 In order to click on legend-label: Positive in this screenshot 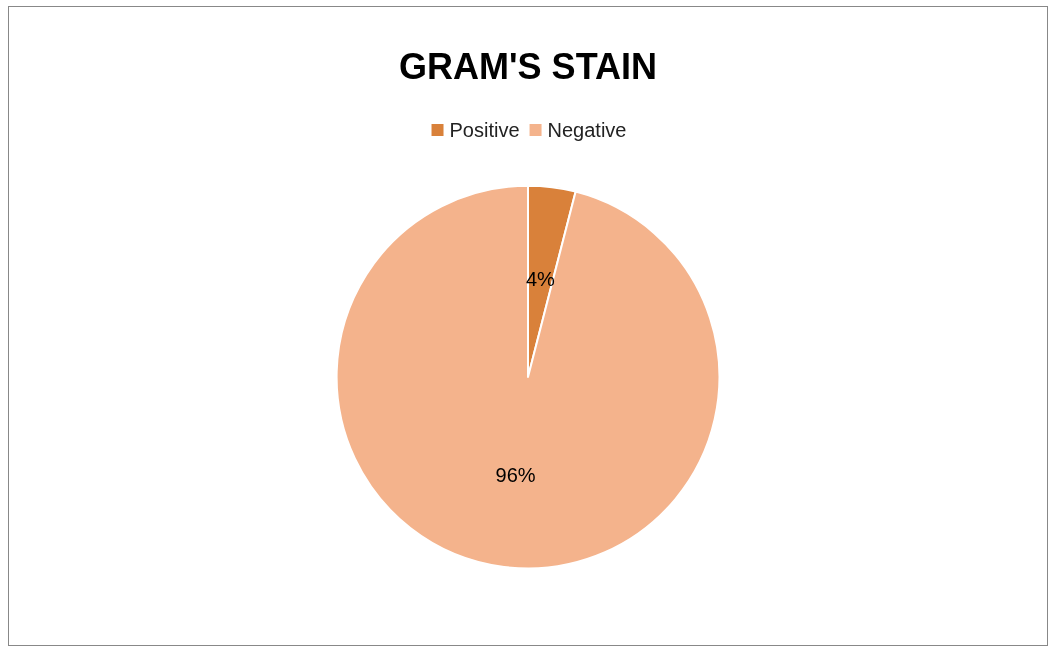, I will do `click(484, 130)`.